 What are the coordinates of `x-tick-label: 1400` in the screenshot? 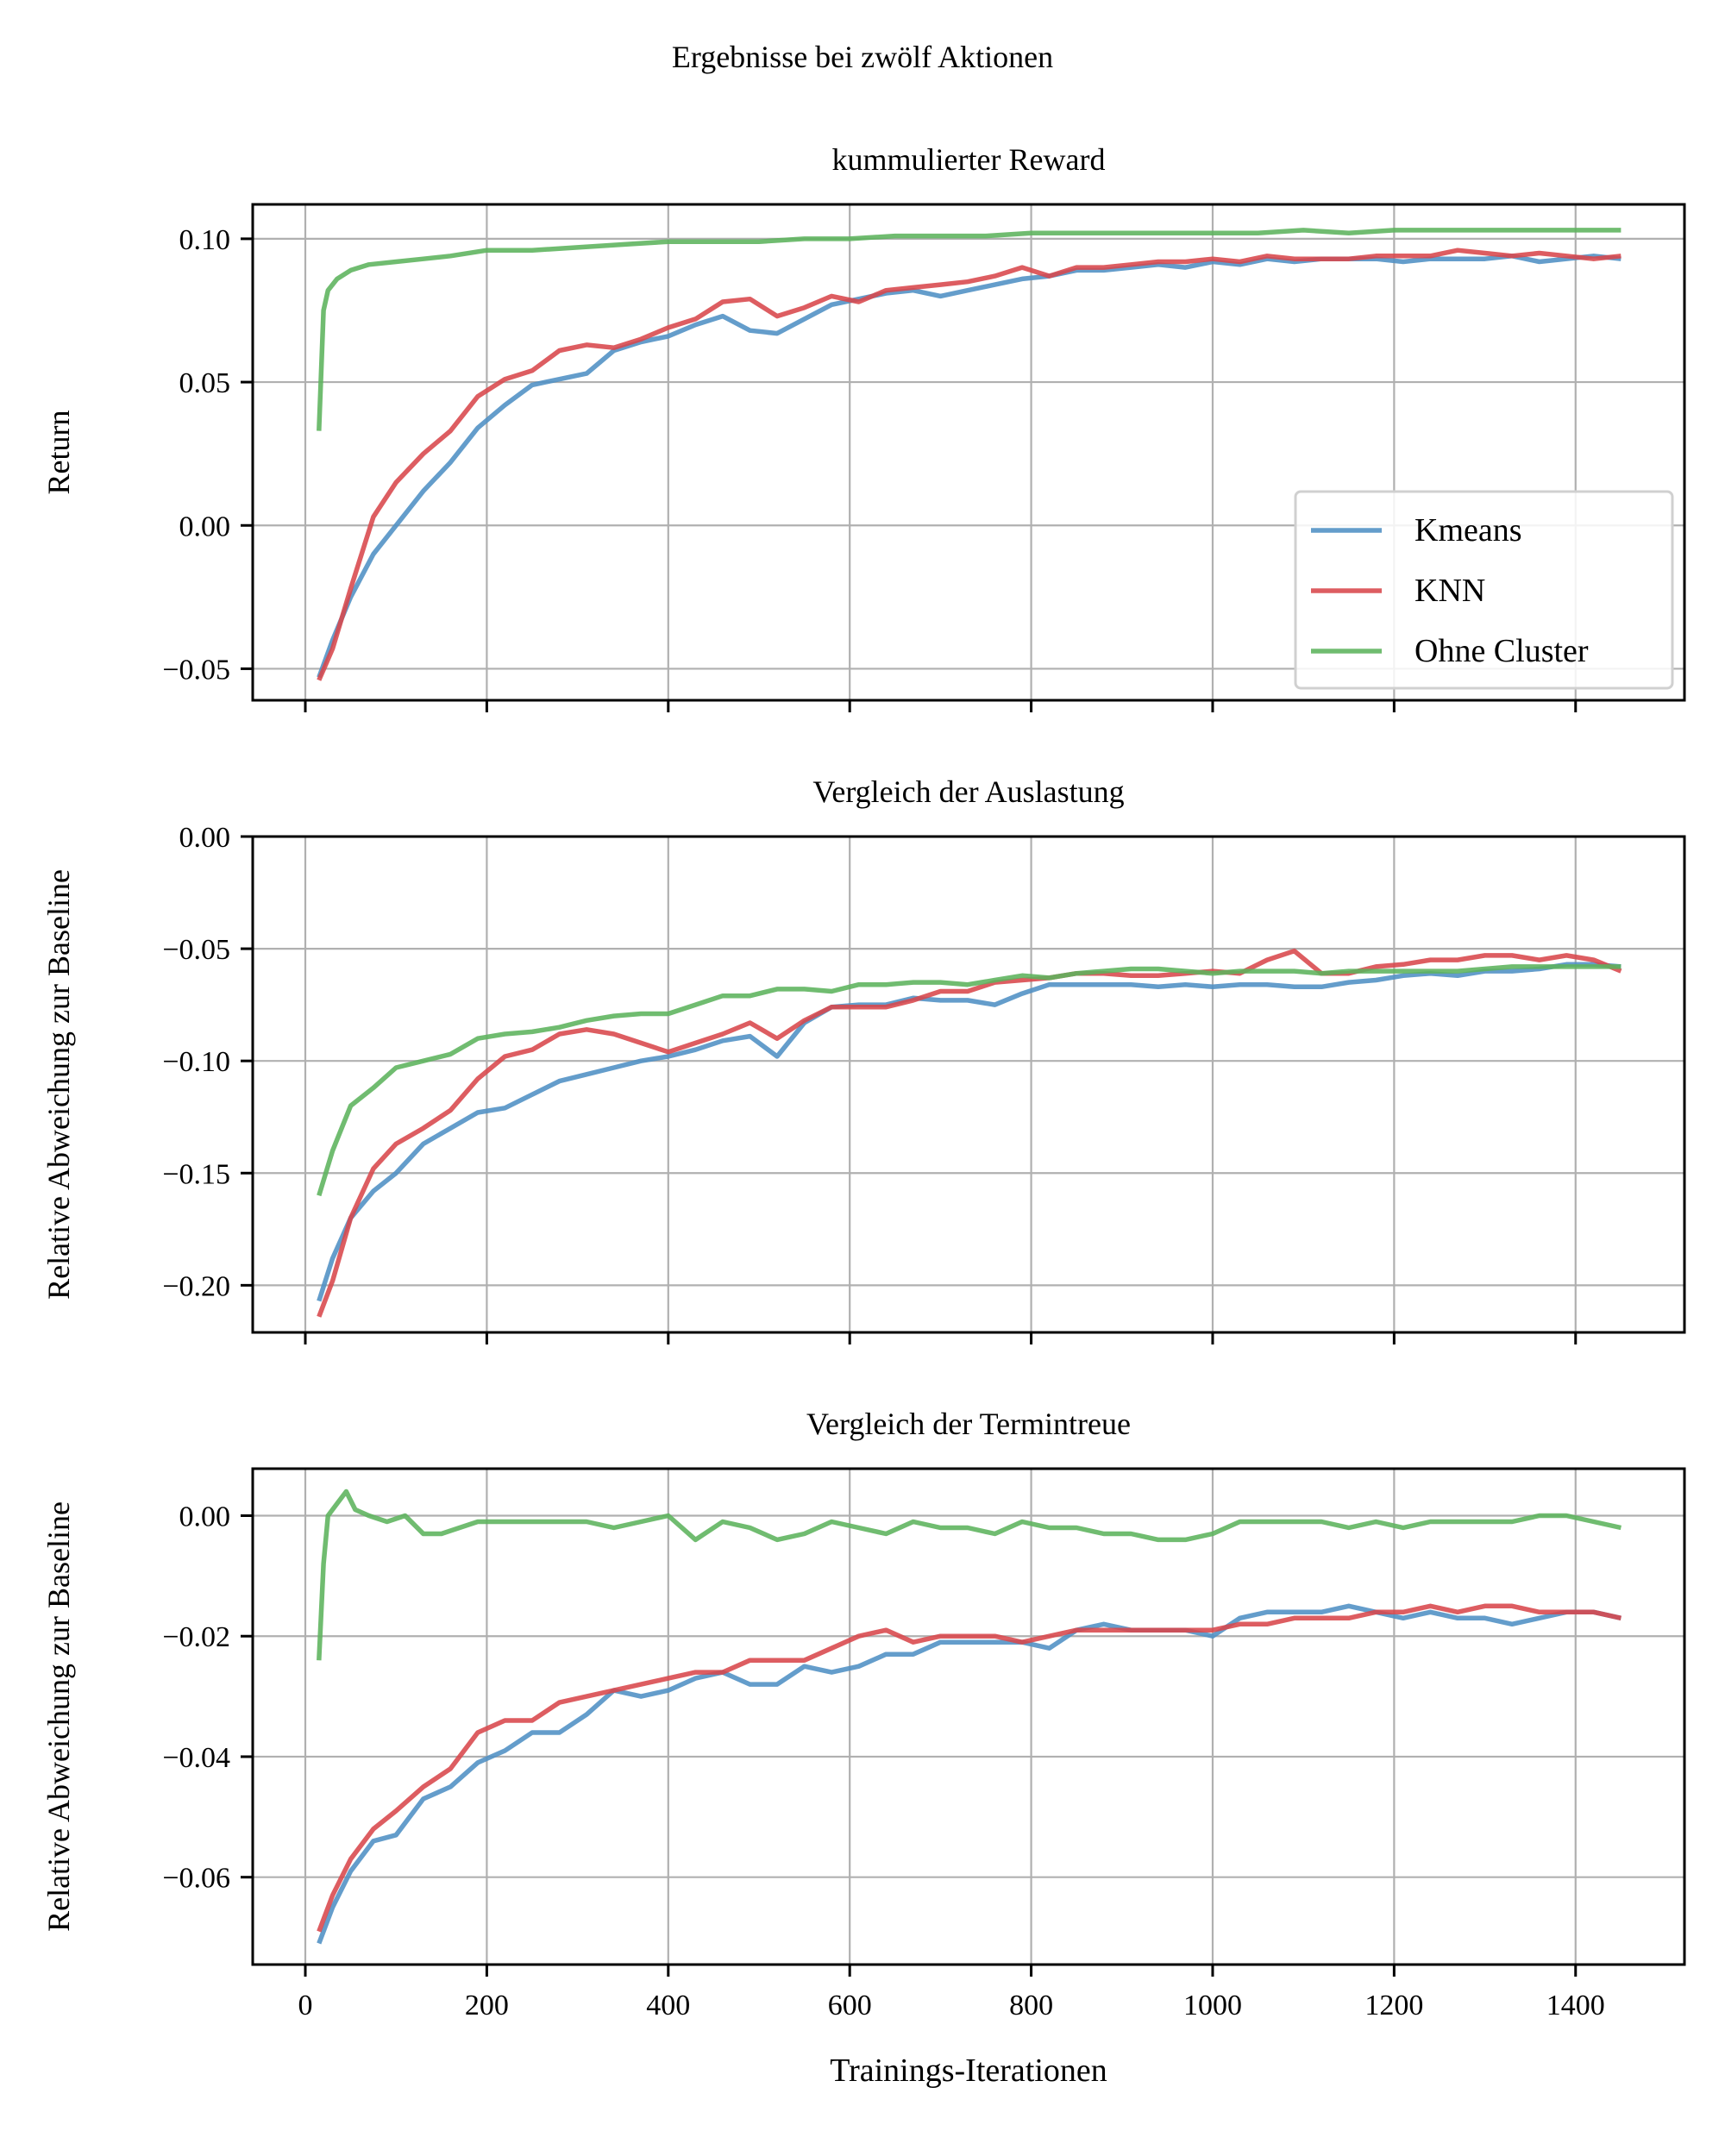 It's located at (1576, 2005).